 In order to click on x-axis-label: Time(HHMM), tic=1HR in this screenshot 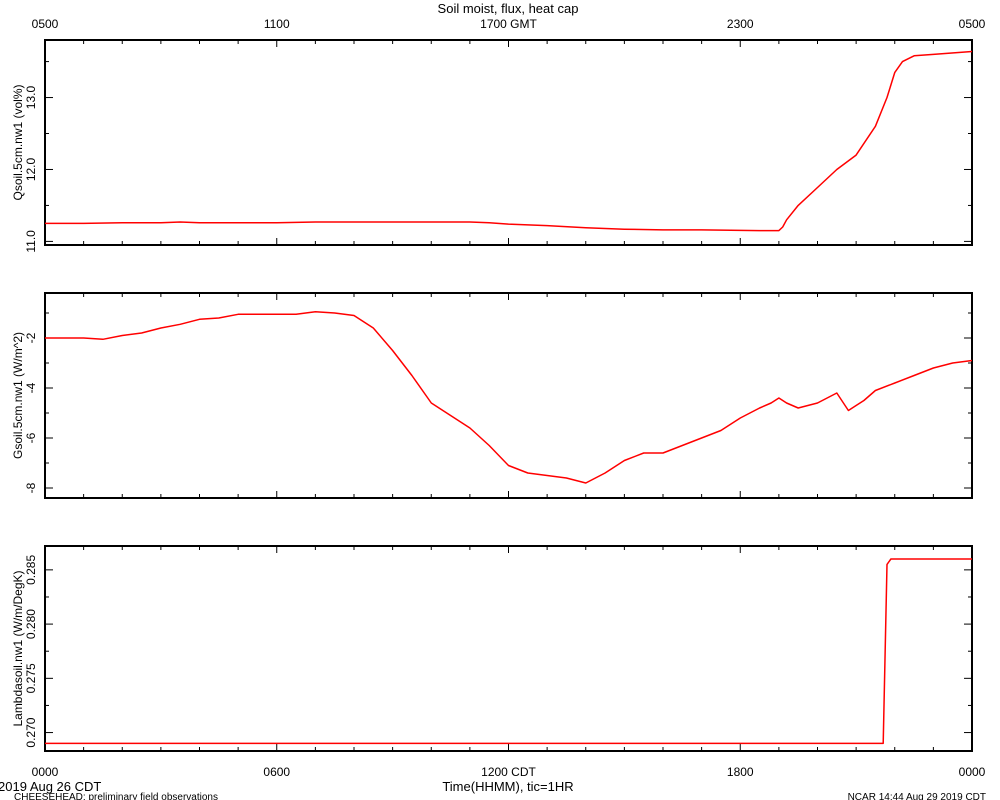, I will do `click(507, 786)`.